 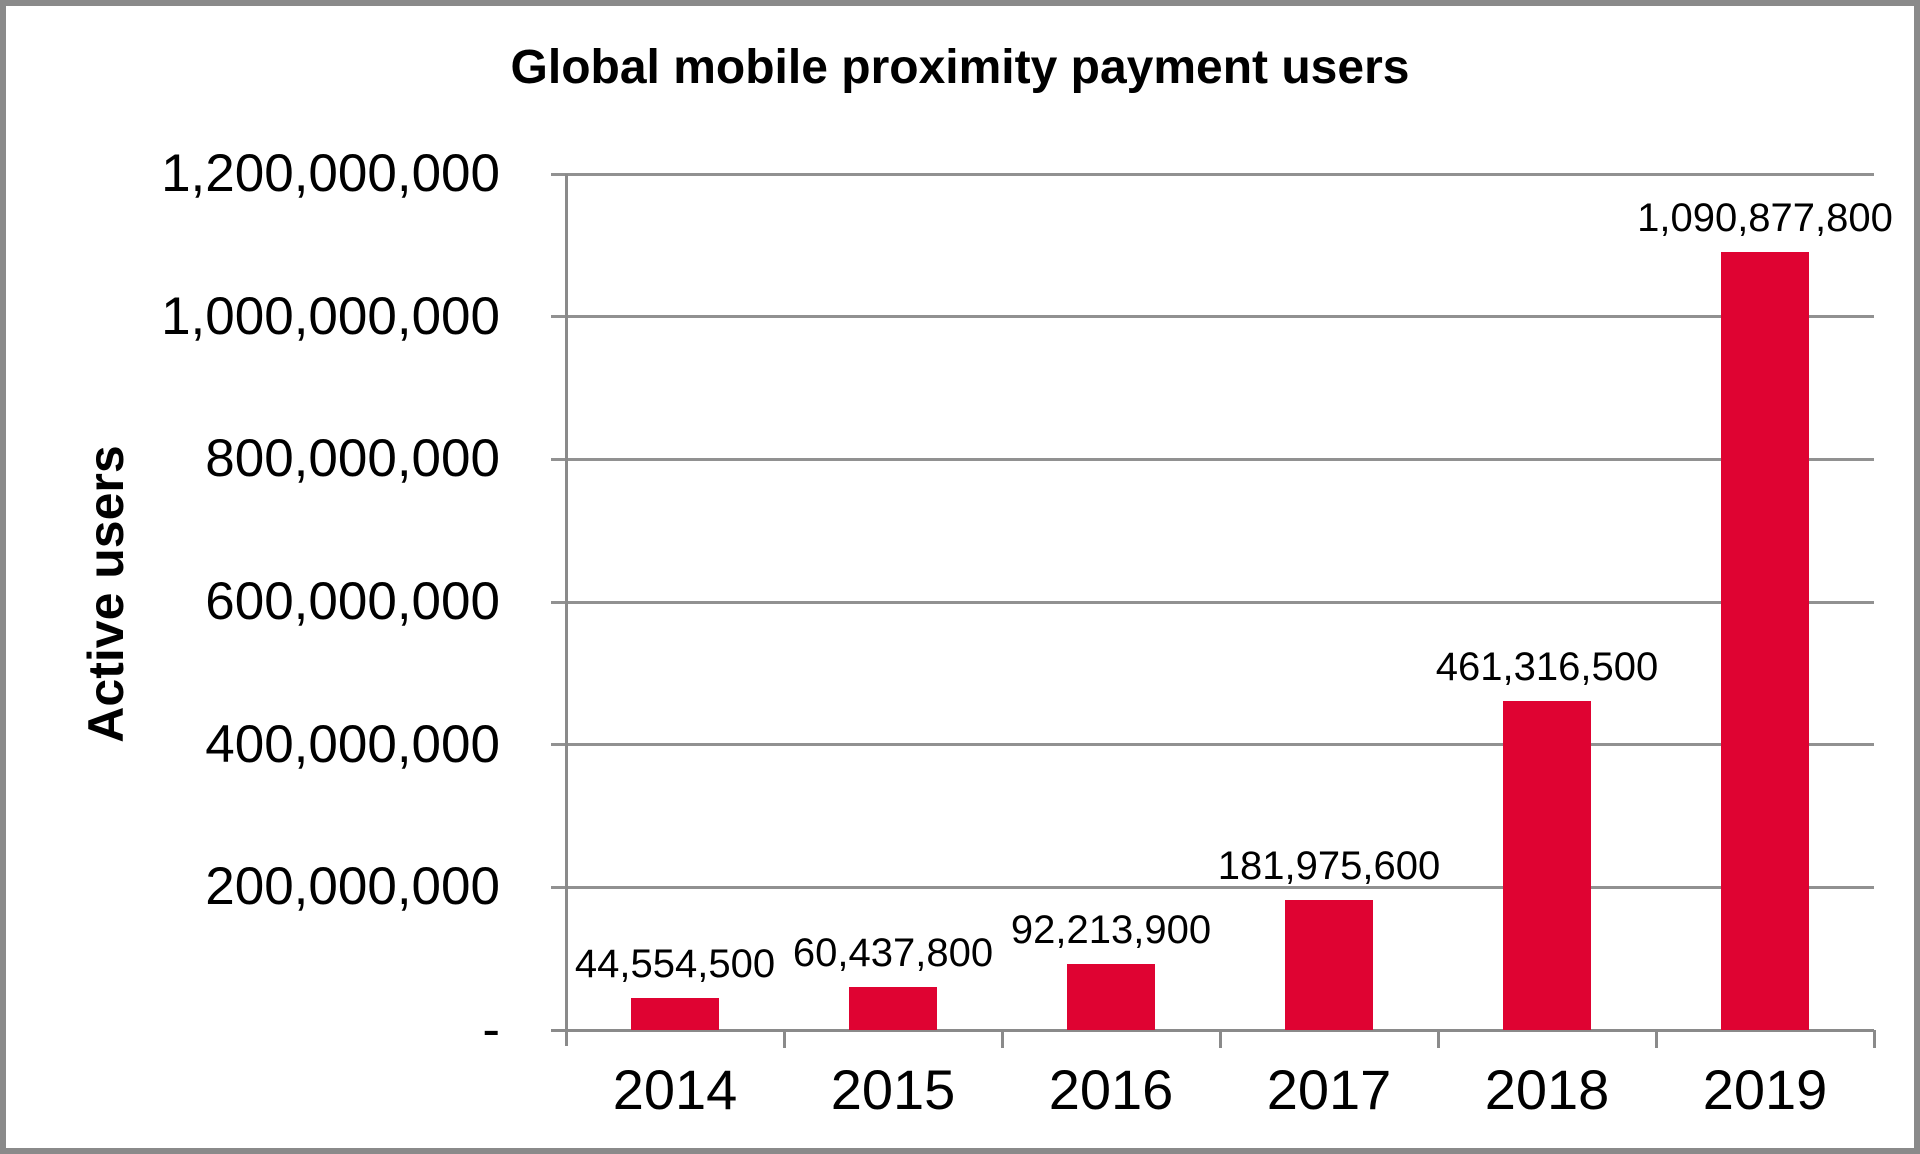 I want to click on y-tick-label: 600,000,000, so click(x=352, y=601).